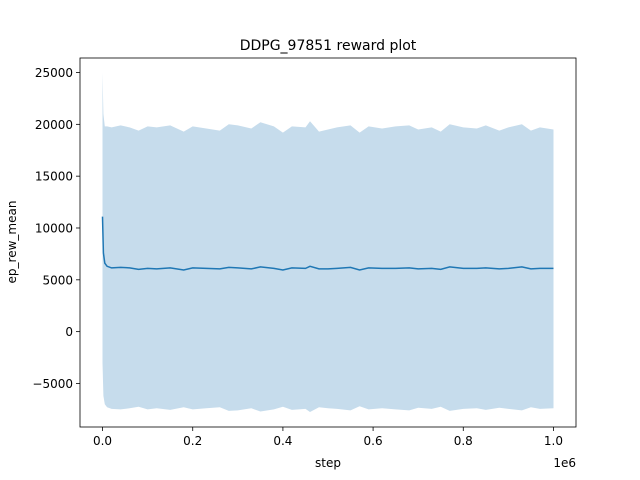  Describe the element at coordinates (564, 463) in the screenshot. I see `x-axis-offset-label: 1e6` at that location.